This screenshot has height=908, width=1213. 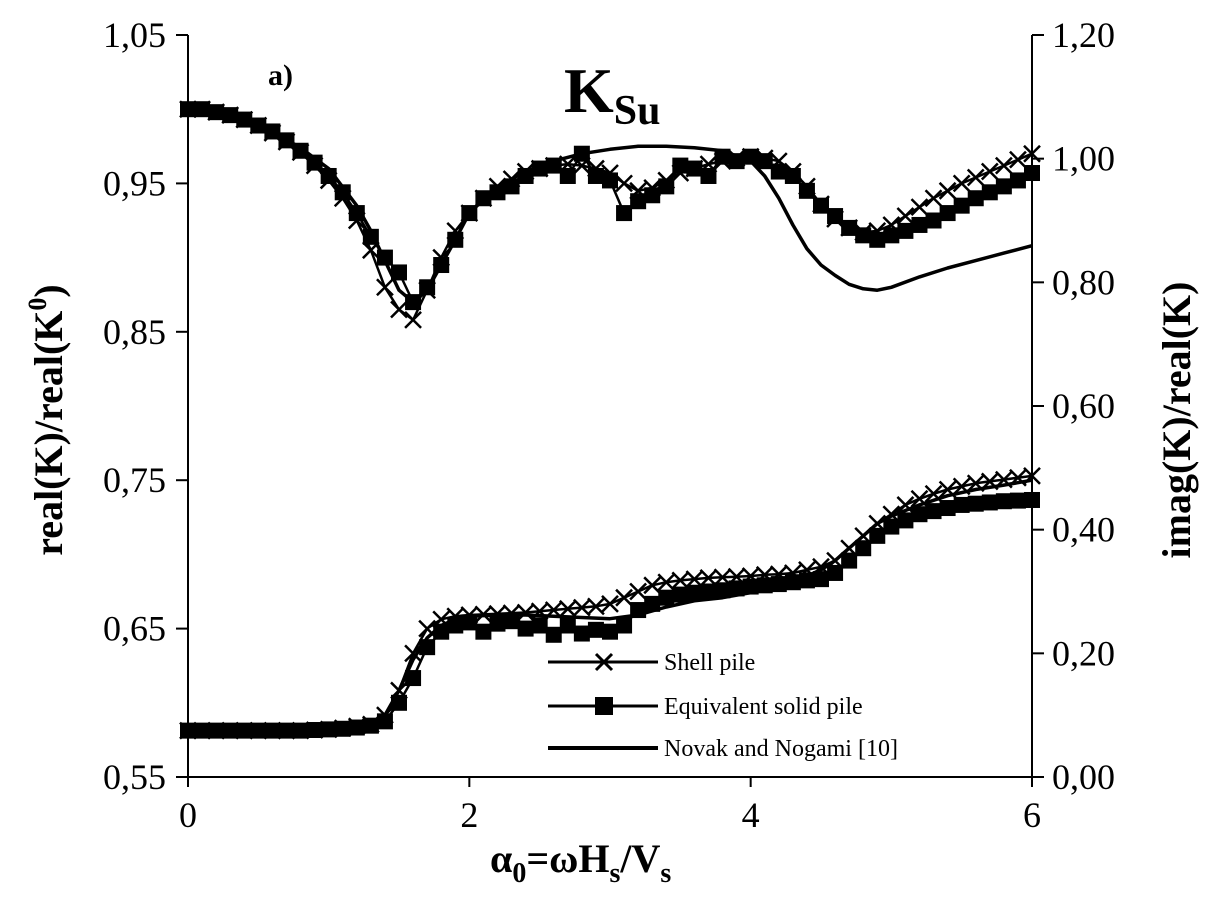 What do you see at coordinates (1083, 777) in the screenshot?
I see `right-y-tick-label: 0,00` at bounding box center [1083, 777].